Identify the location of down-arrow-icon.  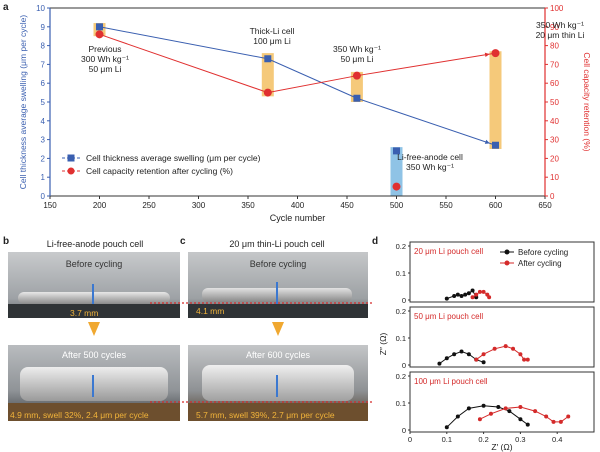
(94, 329).